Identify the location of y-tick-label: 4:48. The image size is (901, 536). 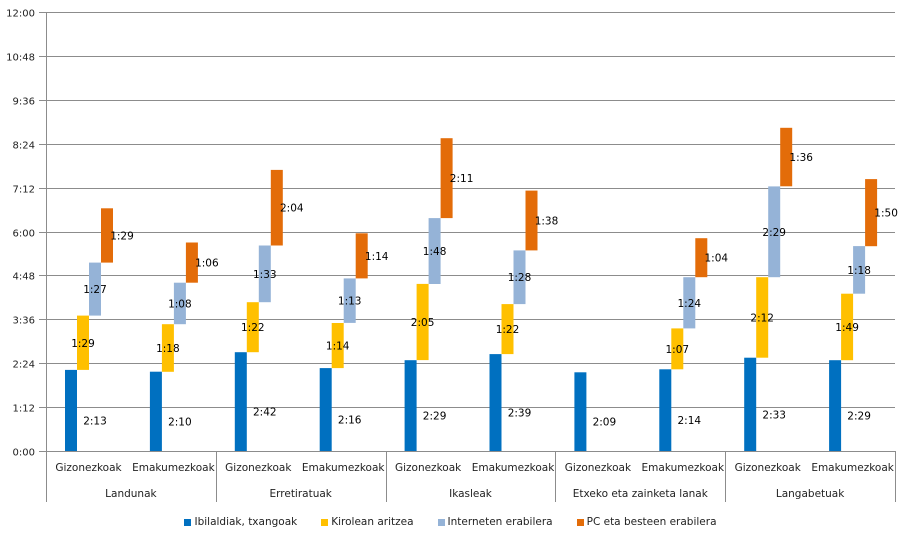
(24, 277).